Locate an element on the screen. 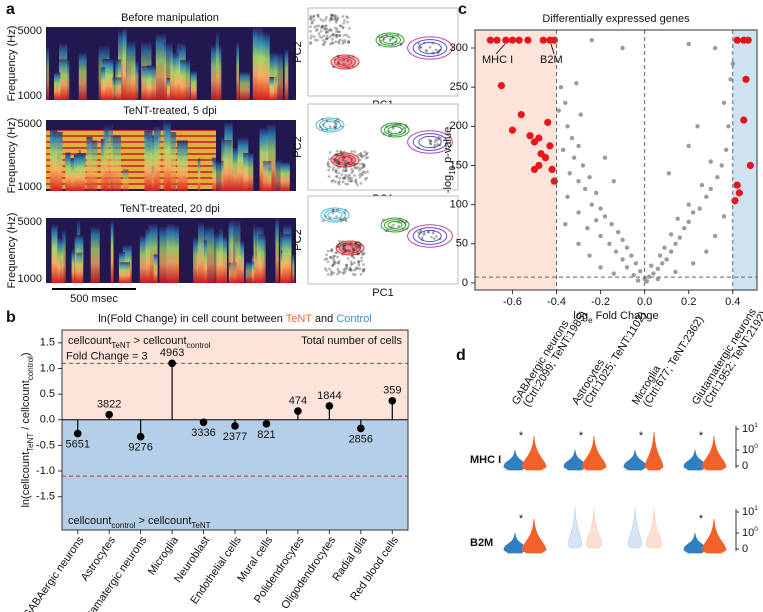  count-label: 5651 is located at coordinates (77, 444).